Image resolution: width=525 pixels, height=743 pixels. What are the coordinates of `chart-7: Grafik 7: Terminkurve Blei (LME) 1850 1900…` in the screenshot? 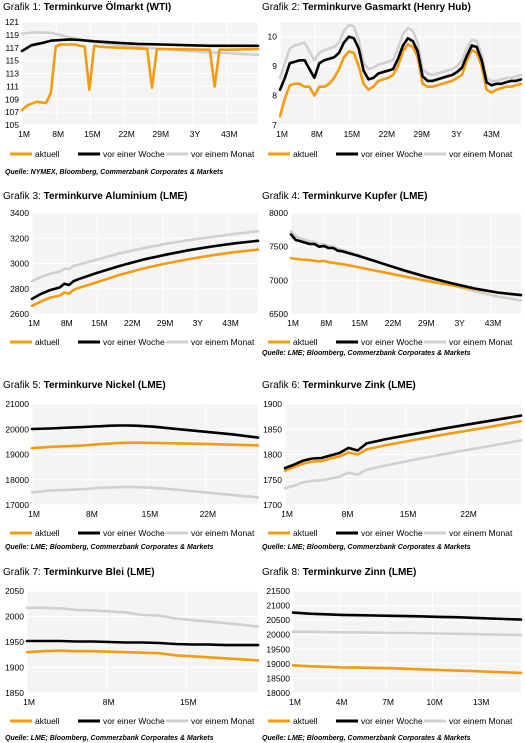 It's located at (131, 646).